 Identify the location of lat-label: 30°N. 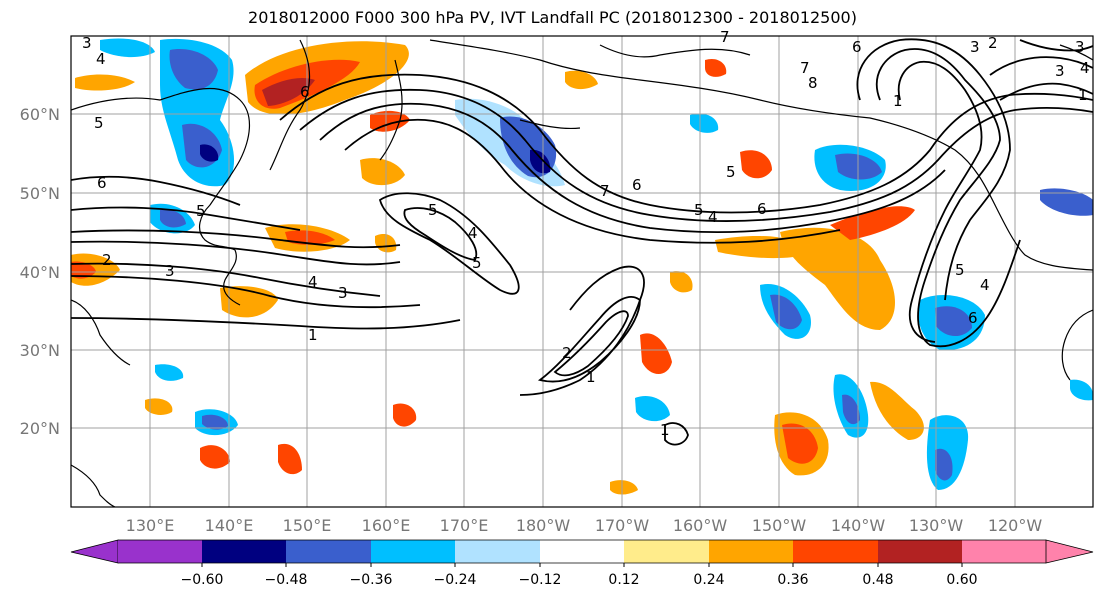
(40, 350).